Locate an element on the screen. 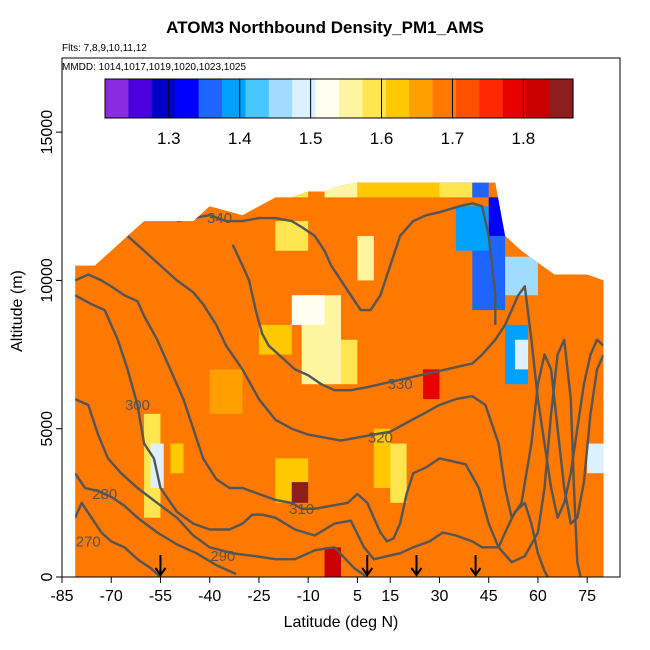  colorbar: 1.3 1.4 1.5 1.6 1.7 1.8 is located at coordinates (339, 113).